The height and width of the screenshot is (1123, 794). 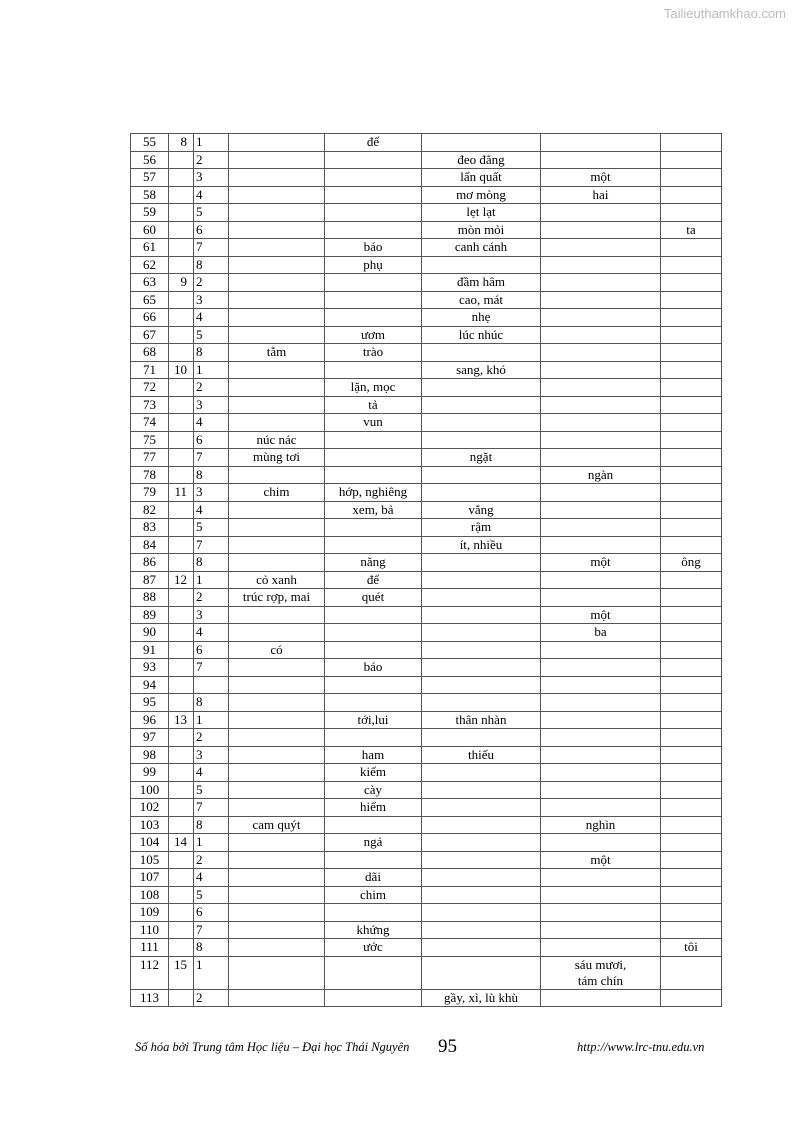 I want to click on table-row: 61 7 báo canh cánh, so click(x=426, y=247).